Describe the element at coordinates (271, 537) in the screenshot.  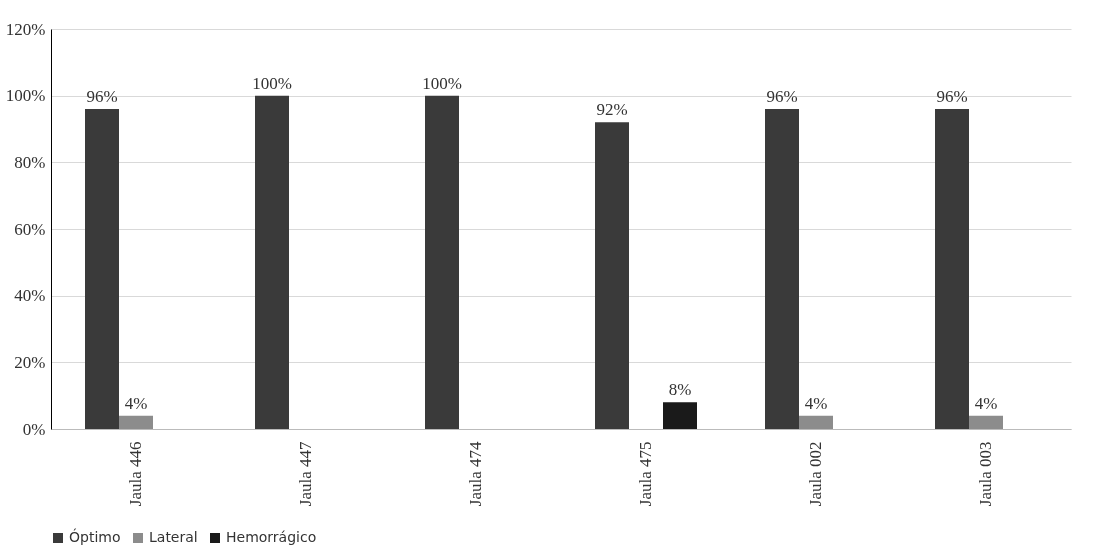
I see `legend-label: Hemorrágico` at that location.